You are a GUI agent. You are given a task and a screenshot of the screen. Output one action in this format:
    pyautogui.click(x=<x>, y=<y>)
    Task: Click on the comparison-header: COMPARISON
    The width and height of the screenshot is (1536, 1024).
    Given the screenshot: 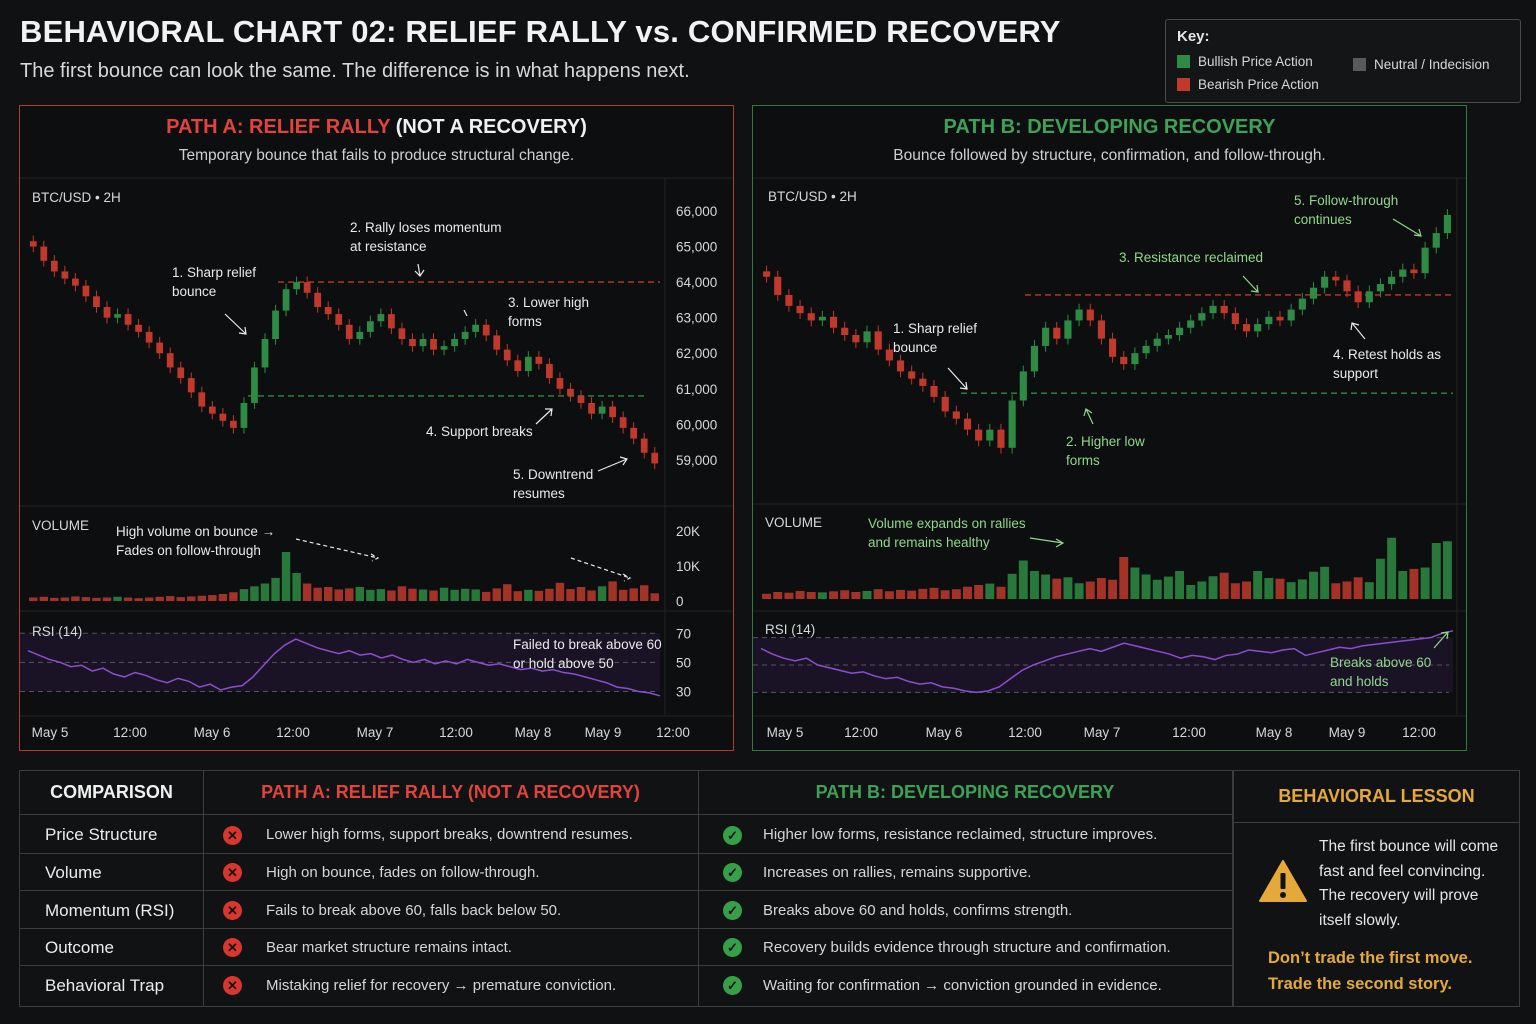 What is the action you would take?
    pyautogui.click(x=111, y=792)
    